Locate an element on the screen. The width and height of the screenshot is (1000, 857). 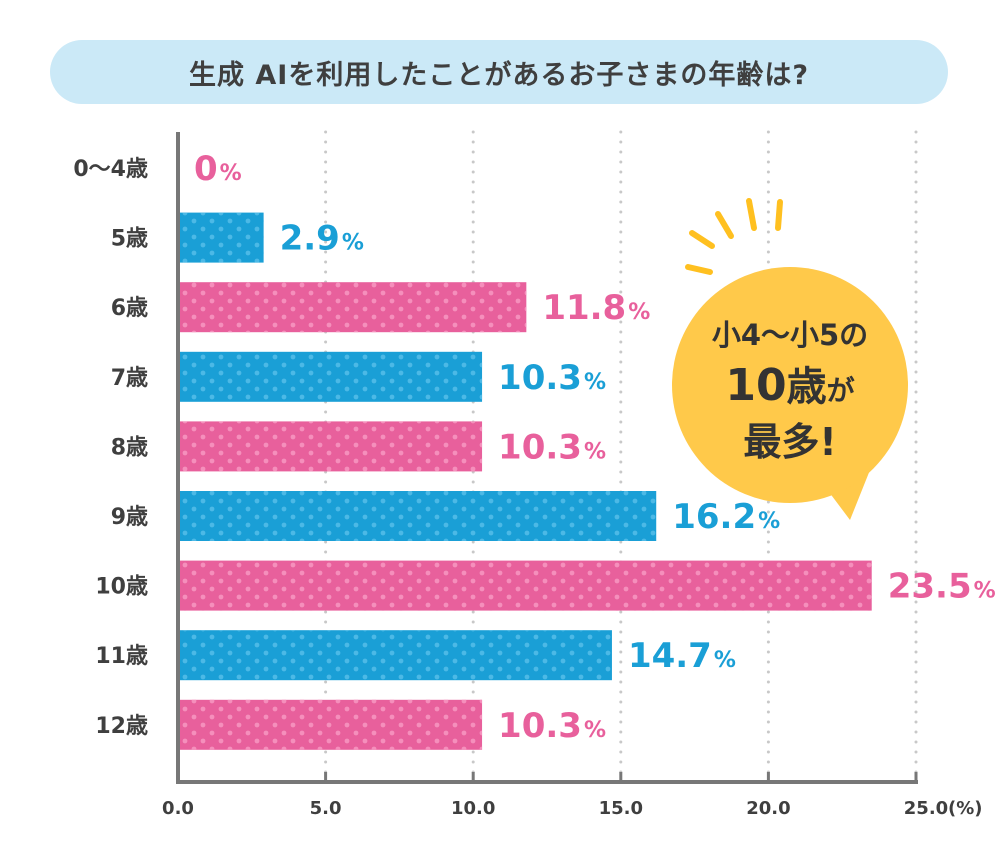
value-label: 11.8% is located at coordinates (596, 308).